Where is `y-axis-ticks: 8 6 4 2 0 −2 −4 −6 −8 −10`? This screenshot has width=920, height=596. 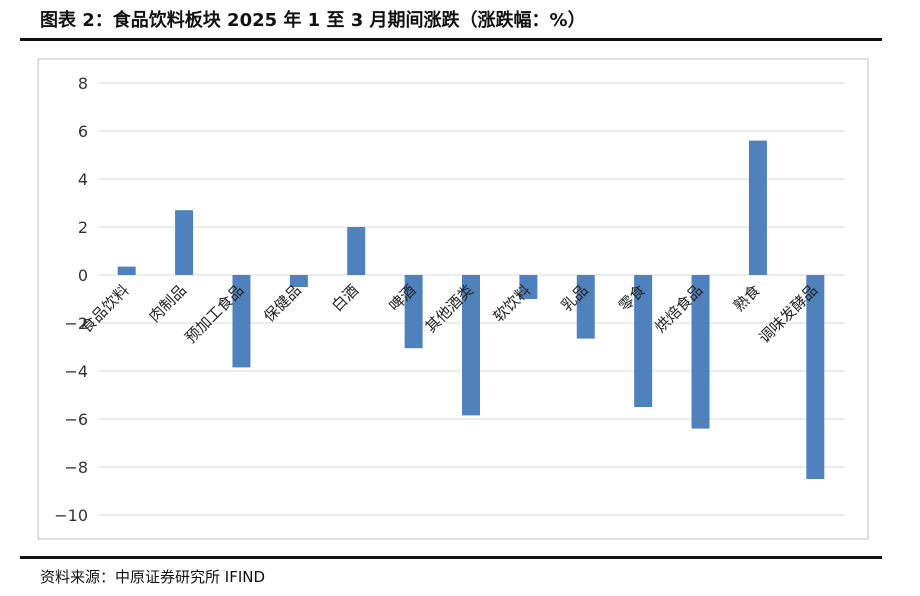
y-axis-ticks: 8 6 4 2 0 −2 −4 −6 −8 −10 is located at coordinates (71, 299).